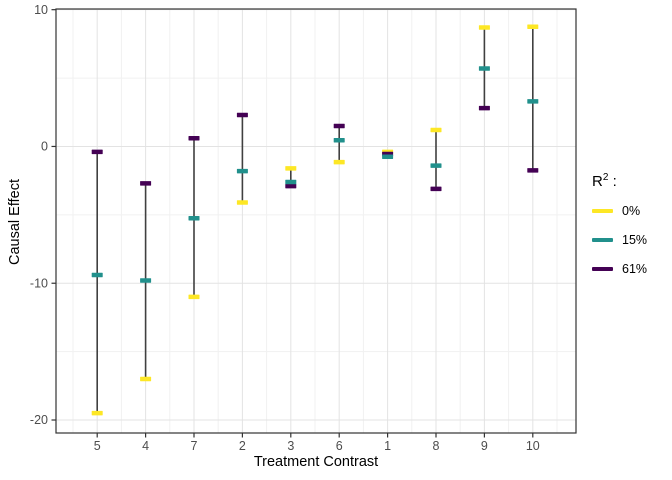 The width and height of the screenshot is (672, 480). Describe the element at coordinates (290, 446) in the screenshot. I see `x-axis-tick-label: 3` at that location.